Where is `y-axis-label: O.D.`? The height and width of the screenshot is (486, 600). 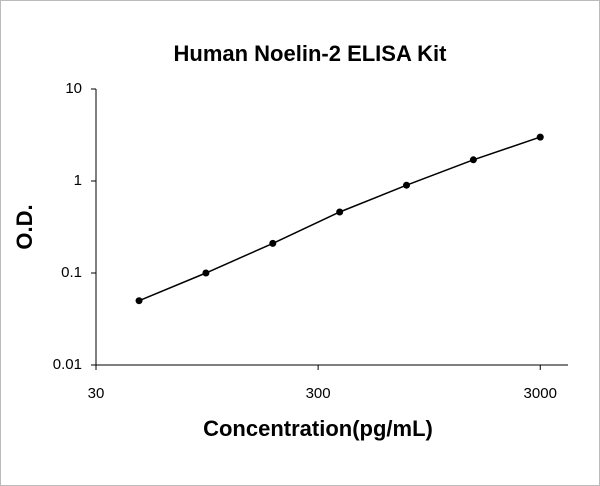 y-axis-label: O.D. is located at coordinates (24, 226).